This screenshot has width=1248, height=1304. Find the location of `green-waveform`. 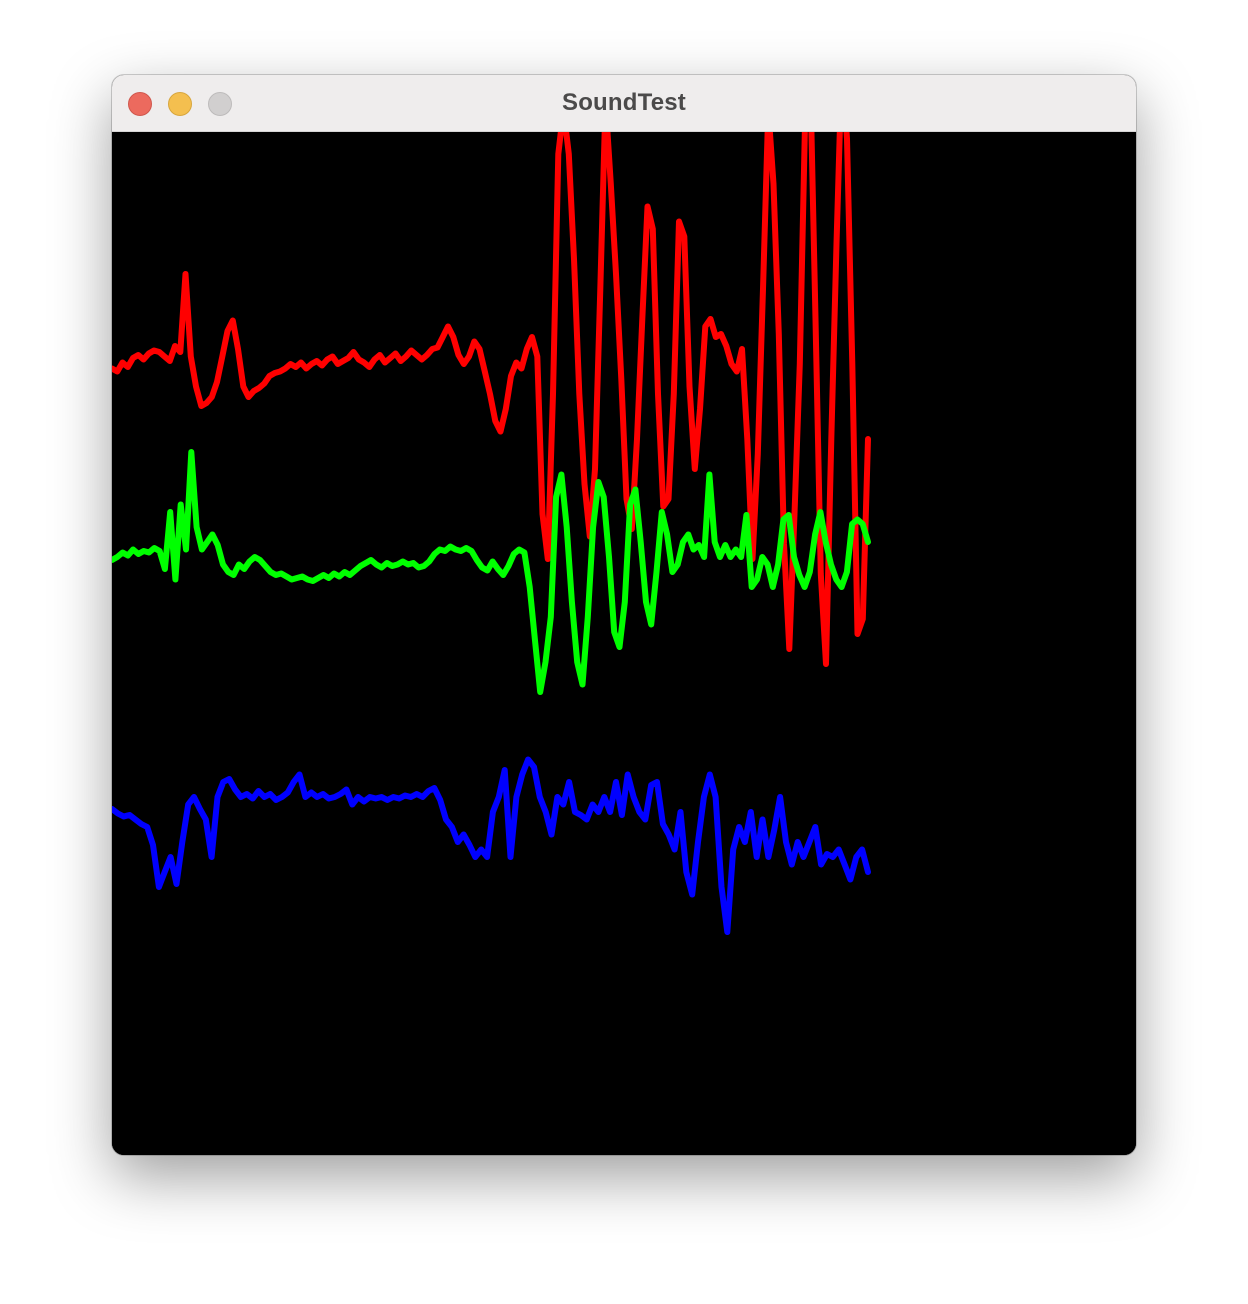

green-waveform is located at coordinates (491, 572).